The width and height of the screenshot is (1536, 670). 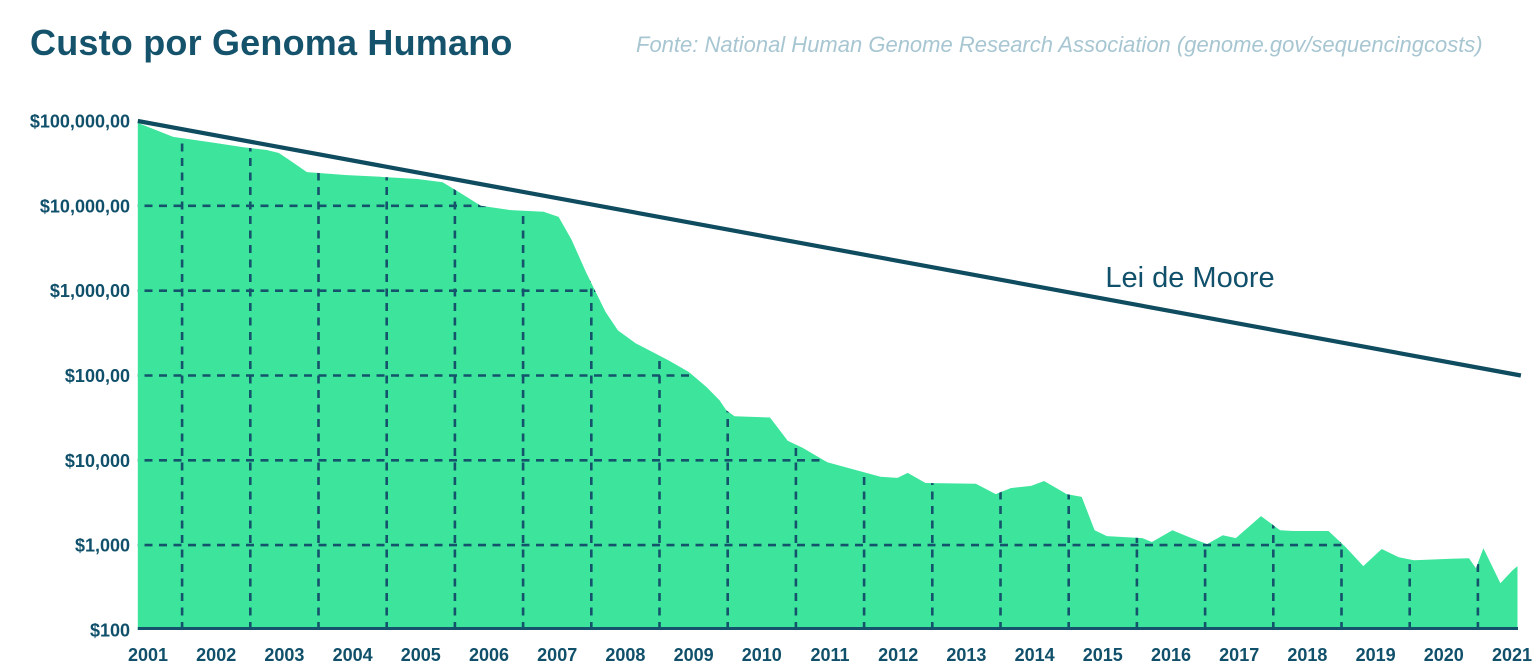 I want to click on x-tick-label: 2019, so click(x=1376, y=655).